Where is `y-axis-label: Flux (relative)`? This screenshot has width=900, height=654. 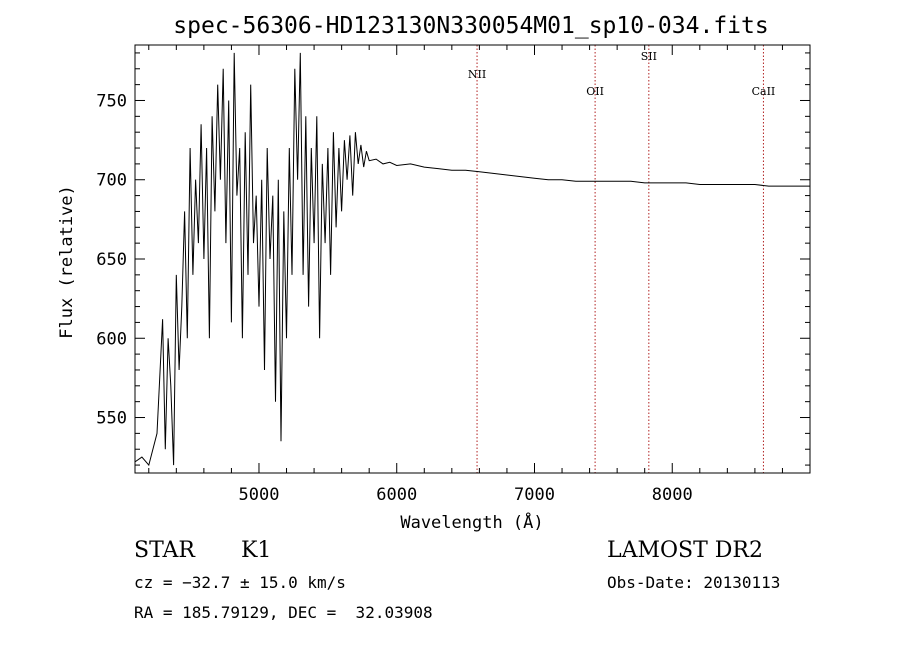
y-axis-label: Flux (relative) is located at coordinates (67, 262).